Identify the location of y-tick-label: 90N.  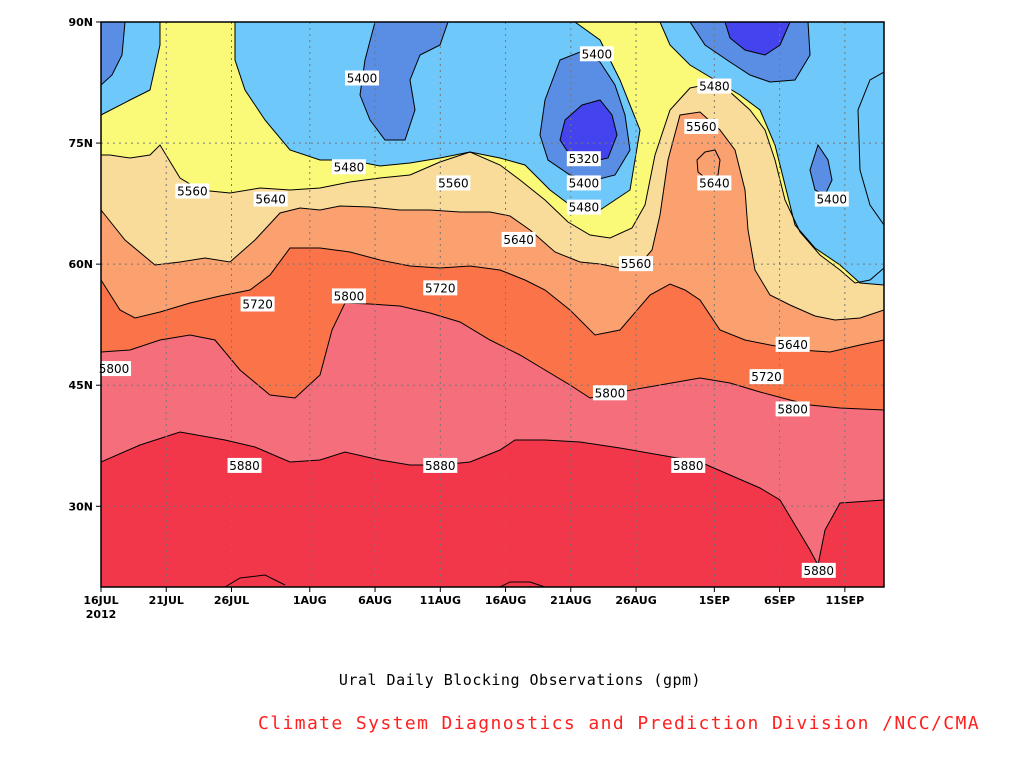
(80, 22).